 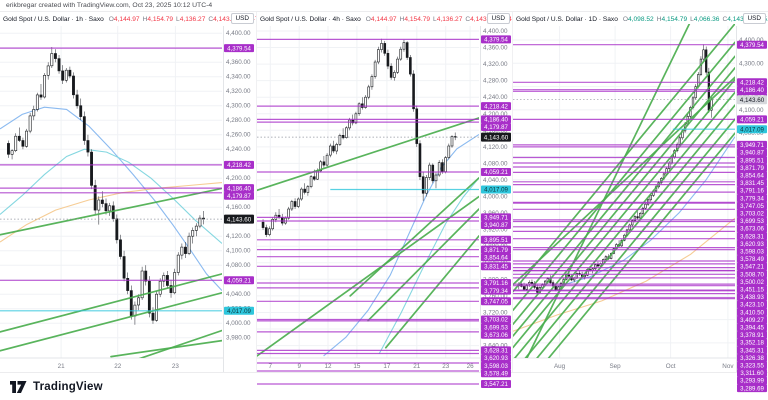 I want to click on svg-text: 3,326.38, so click(x=752, y=358).